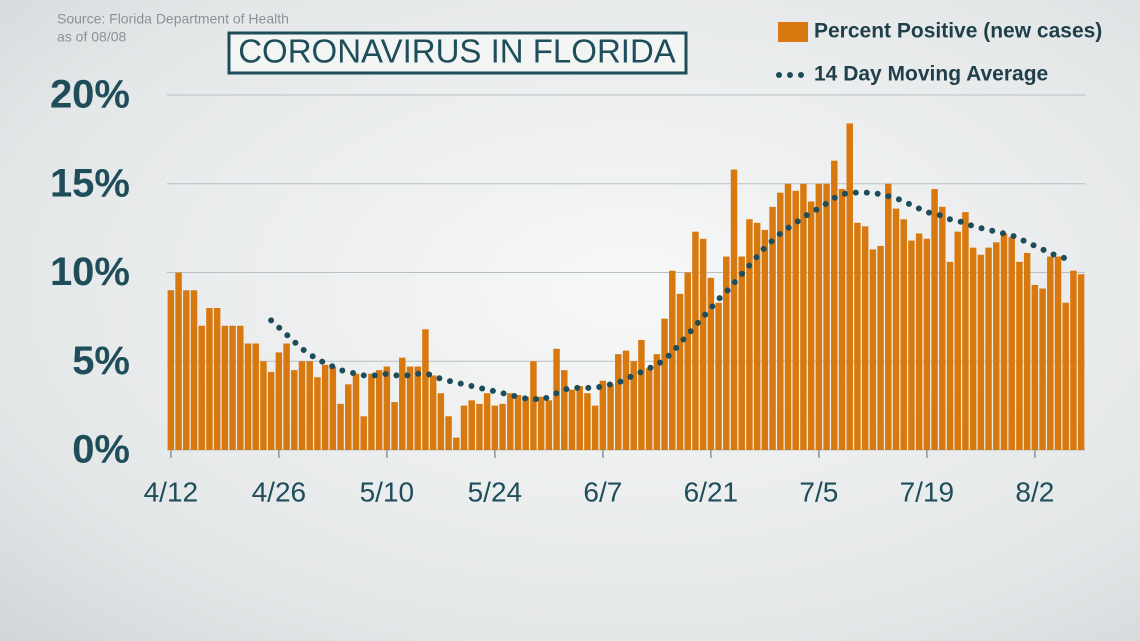 Image resolution: width=1140 pixels, height=641 pixels. Describe the element at coordinates (90, 183) in the screenshot. I see `y-tick-label: 15%` at that location.